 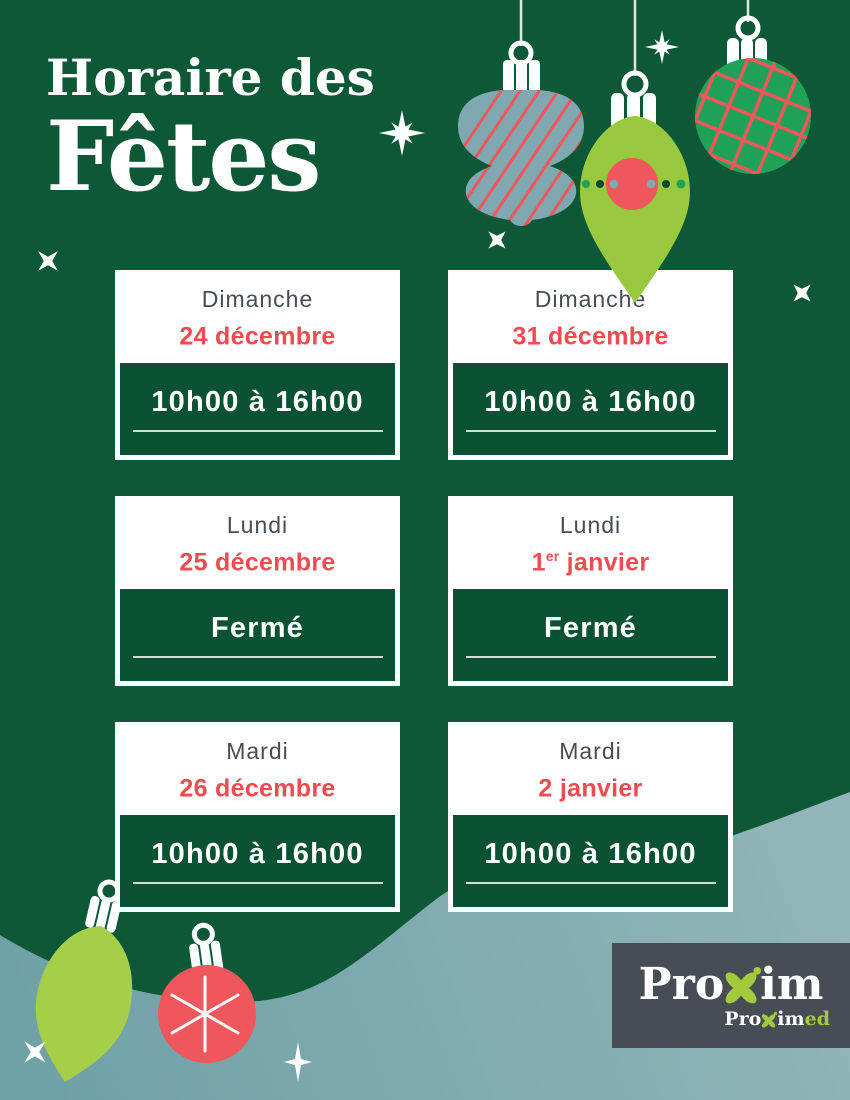 What do you see at coordinates (257, 562) in the screenshot?
I see `card-date-label: 25 décembre` at bounding box center [257, 562].